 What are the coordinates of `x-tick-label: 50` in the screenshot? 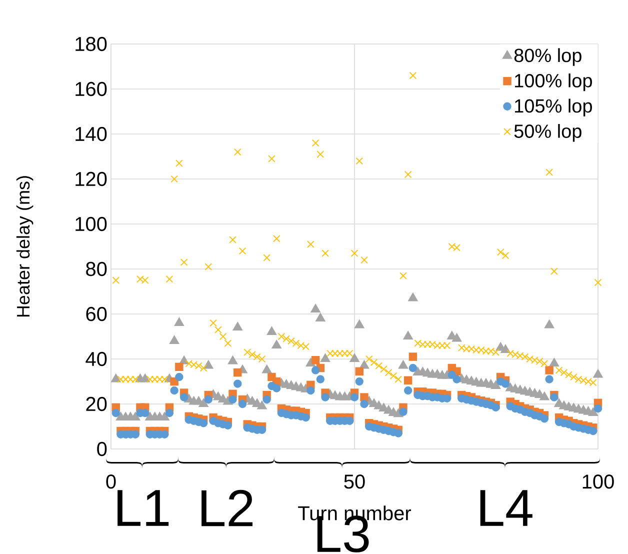 It's located at (354, 481).